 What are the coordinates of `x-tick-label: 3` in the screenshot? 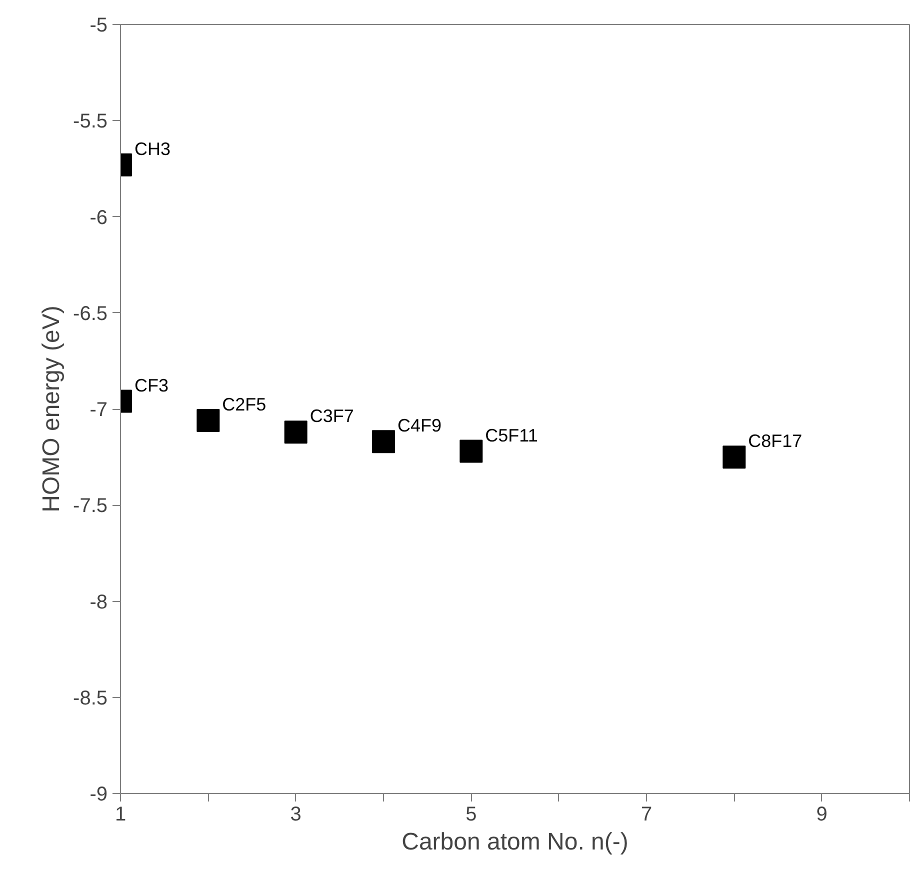 It's located at (296, 815).